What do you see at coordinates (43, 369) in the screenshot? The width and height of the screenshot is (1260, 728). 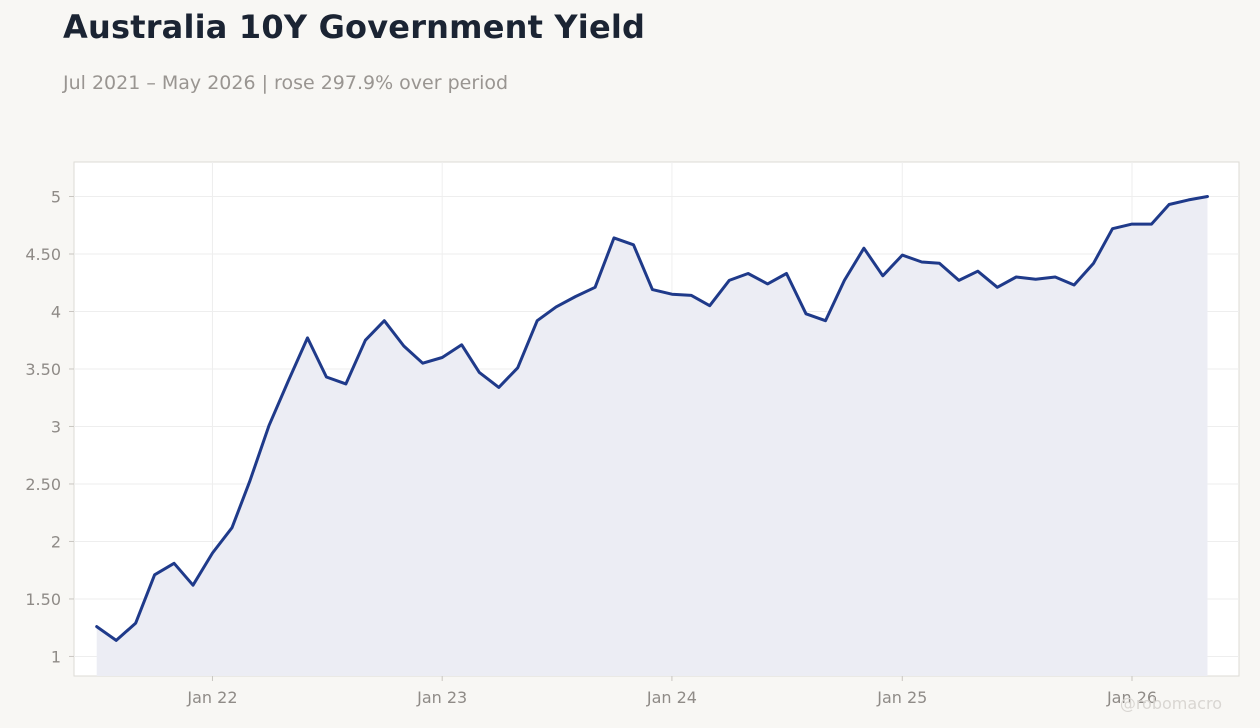 I see `y-tick-label: 3.50` at bounding box center [43, 369].